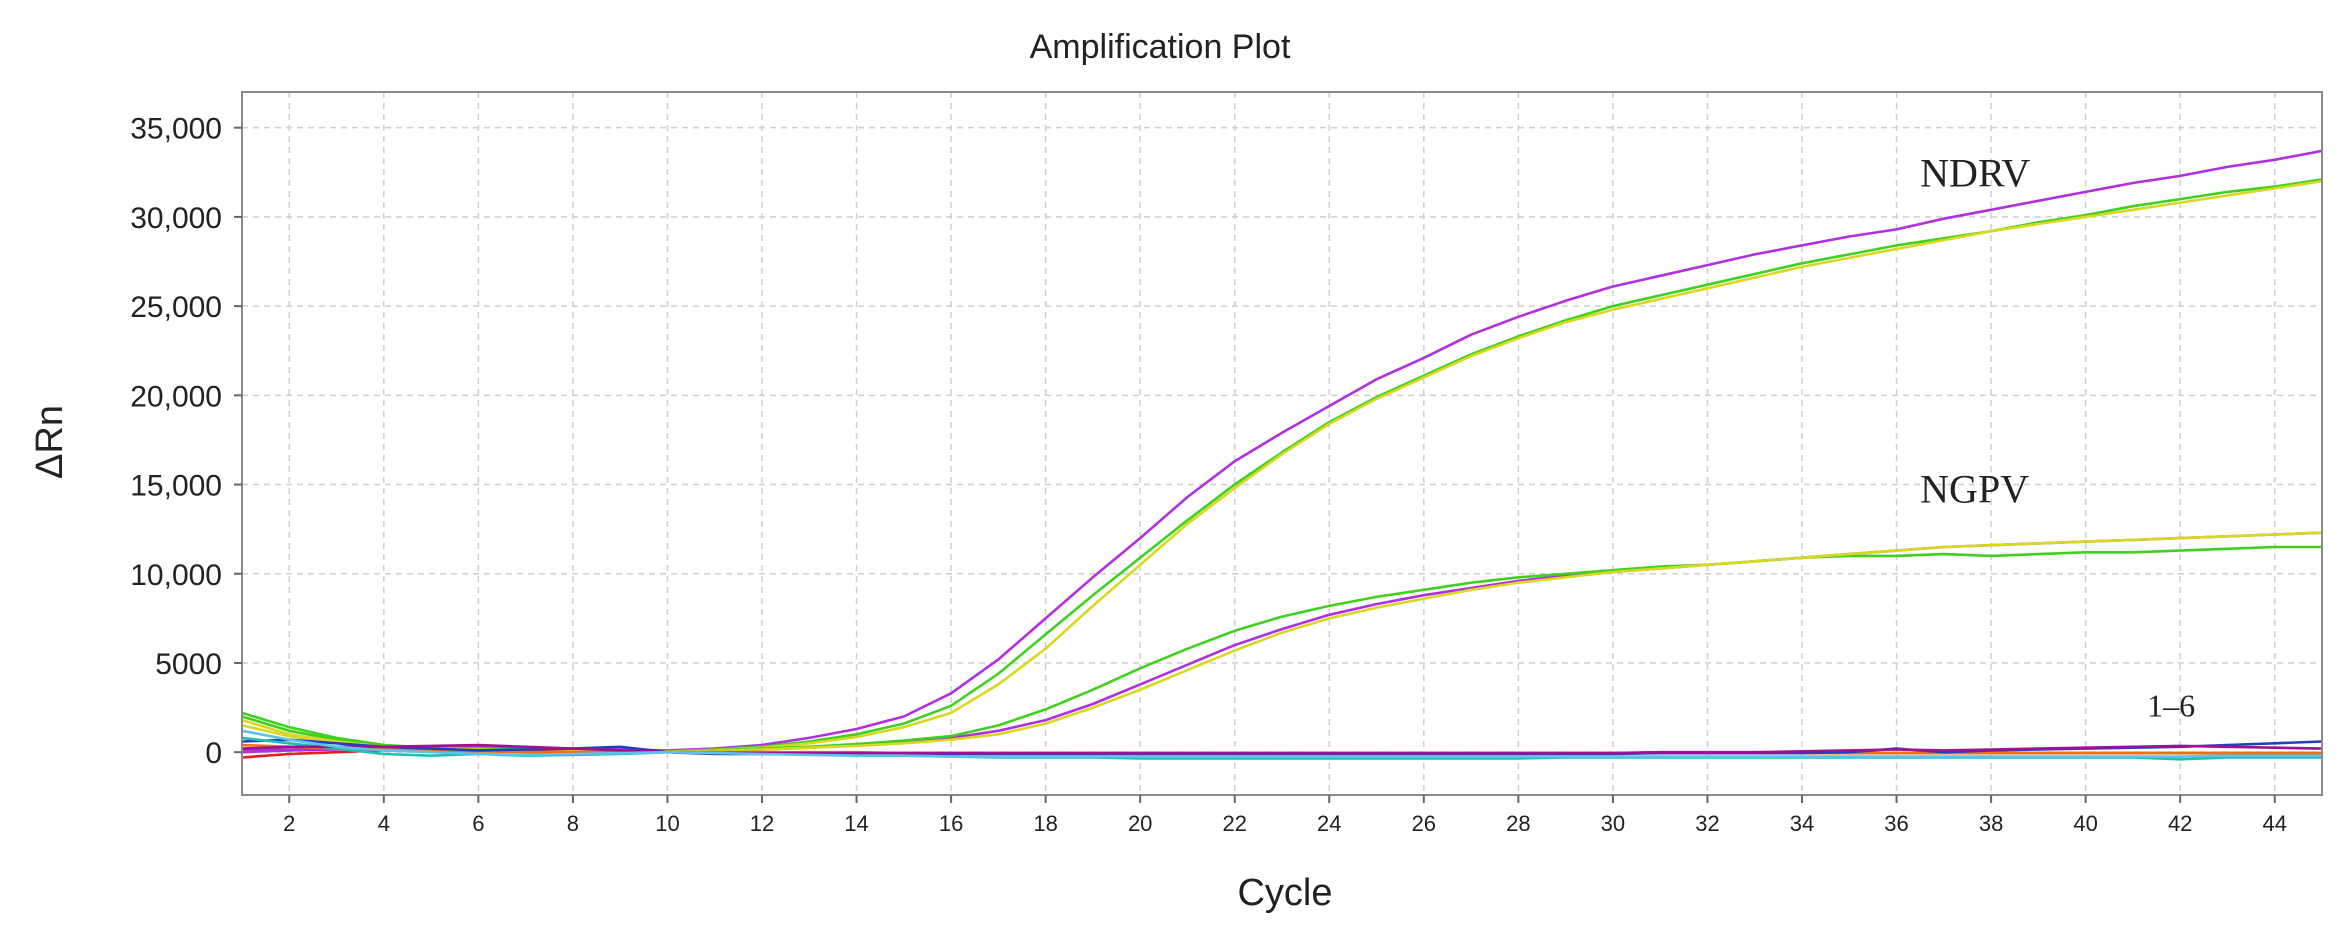  Describe the element at coordinates (1518, 823) in the screenshot. I see `x-tick-label: 28` at that location.